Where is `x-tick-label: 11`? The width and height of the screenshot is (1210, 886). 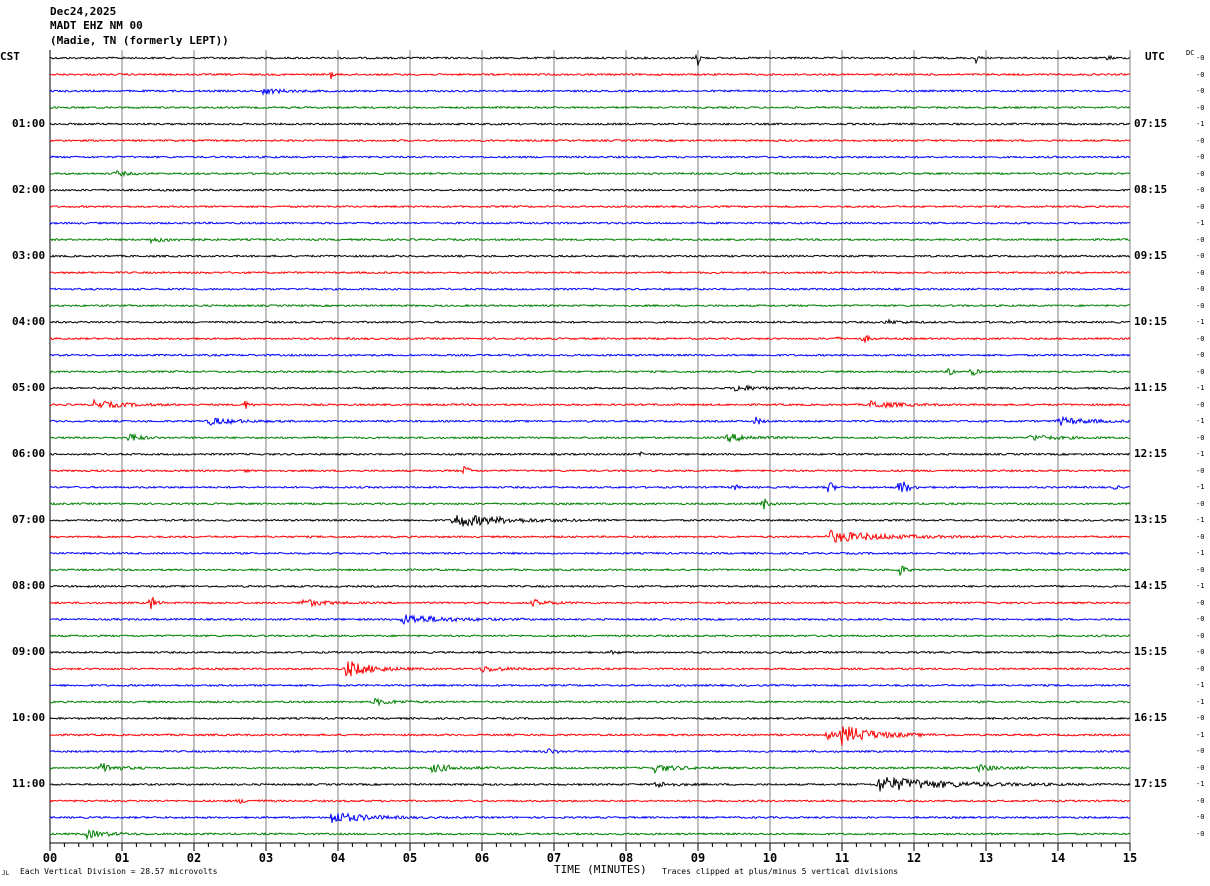
x-tick-label: 11 is located at coordinates (842, 858).